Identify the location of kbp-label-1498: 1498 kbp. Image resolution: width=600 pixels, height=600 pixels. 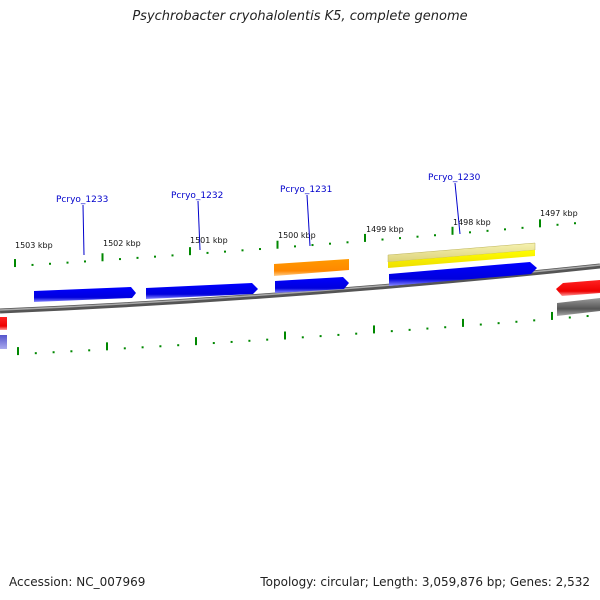
(472, 222).